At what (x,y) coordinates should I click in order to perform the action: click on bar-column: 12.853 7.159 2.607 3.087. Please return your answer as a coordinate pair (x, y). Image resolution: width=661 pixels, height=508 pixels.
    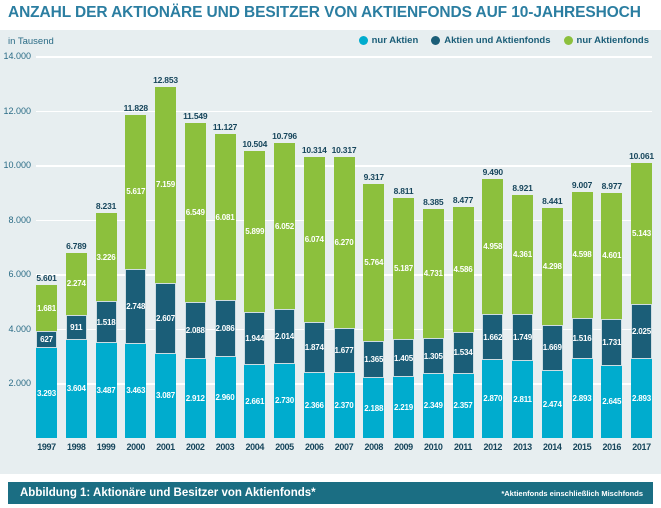
    Looking at the image, I should click on (165, 247).